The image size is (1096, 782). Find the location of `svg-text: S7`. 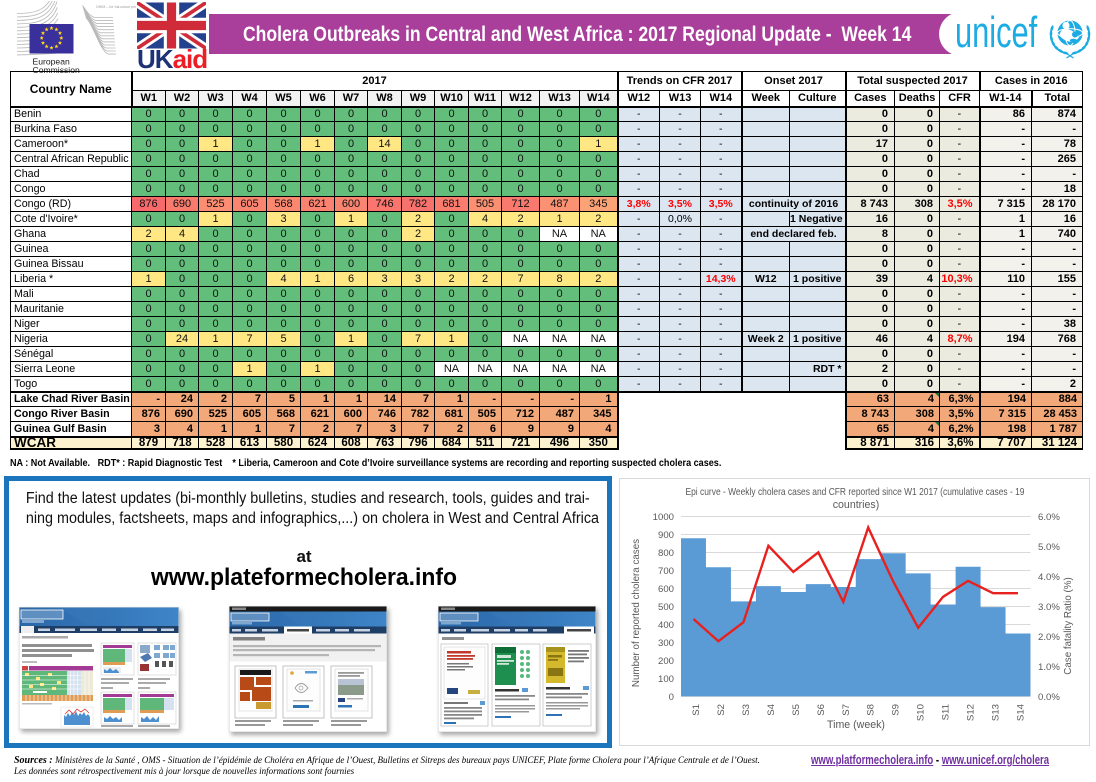

svg-text: S7 is located at coordinates (846, 710).